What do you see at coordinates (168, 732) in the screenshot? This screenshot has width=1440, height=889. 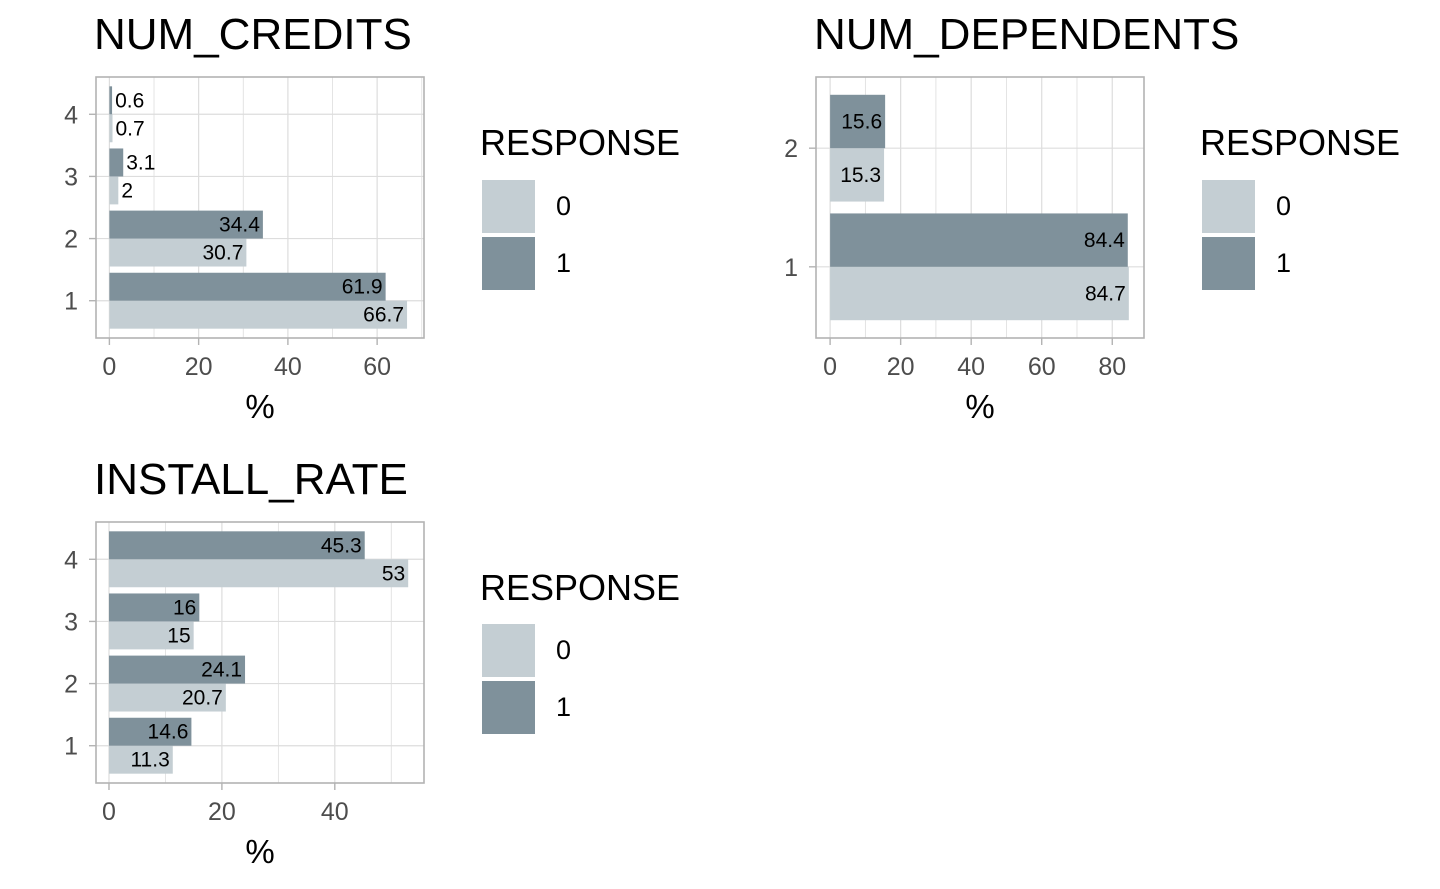 I see `data-label: 14.6` at bounding box center [168, 732].